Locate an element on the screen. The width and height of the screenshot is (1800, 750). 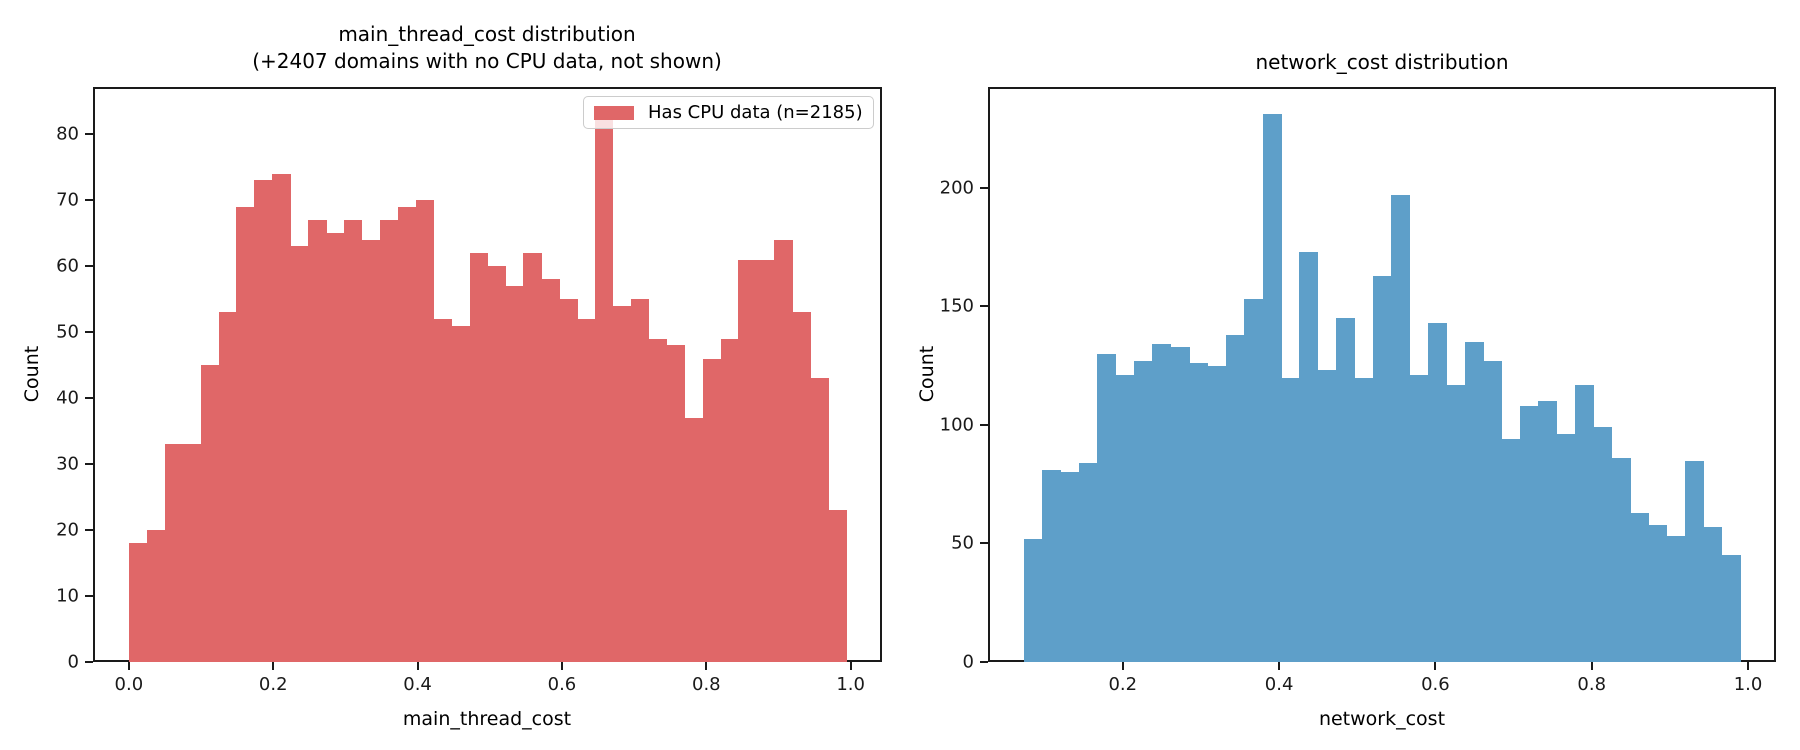
legend-box: Has CPU data (n=2185) is located at coordinates (728, 112).